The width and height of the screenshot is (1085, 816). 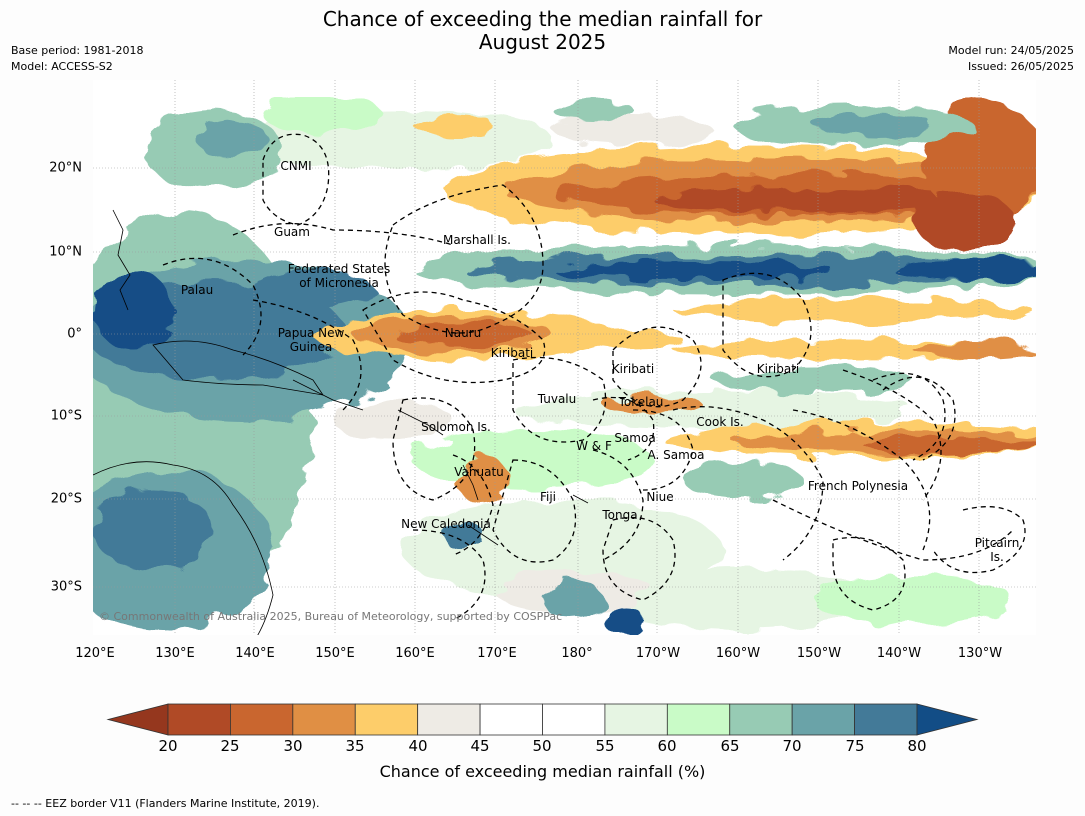 What do you see at coordinates (641, 402) in the screenshot?
I see `place-label: Tokelau` at bounding box center [641, 402].